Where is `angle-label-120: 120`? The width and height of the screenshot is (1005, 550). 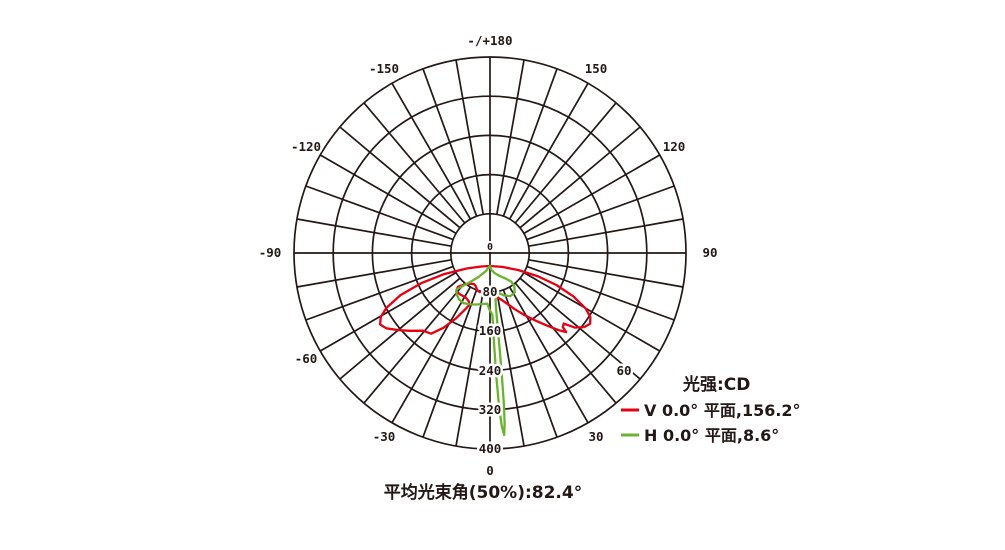
angle-label-120: 120 is located at coordinates (674, 146).